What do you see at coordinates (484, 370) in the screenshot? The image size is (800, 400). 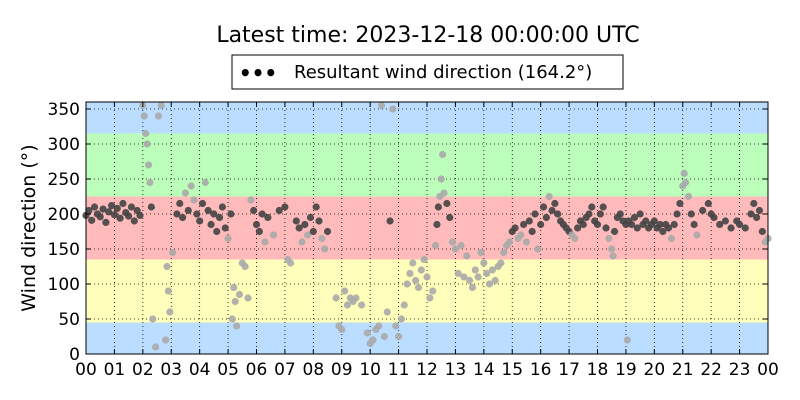 I see `x-tick-label: 14` at bounding box center [484, 370].